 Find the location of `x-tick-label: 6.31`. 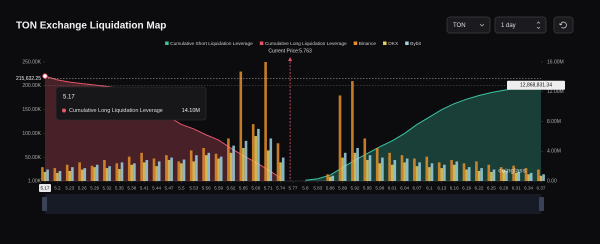

x-tick-label: 6.31 is located at coordinates (516, 188).